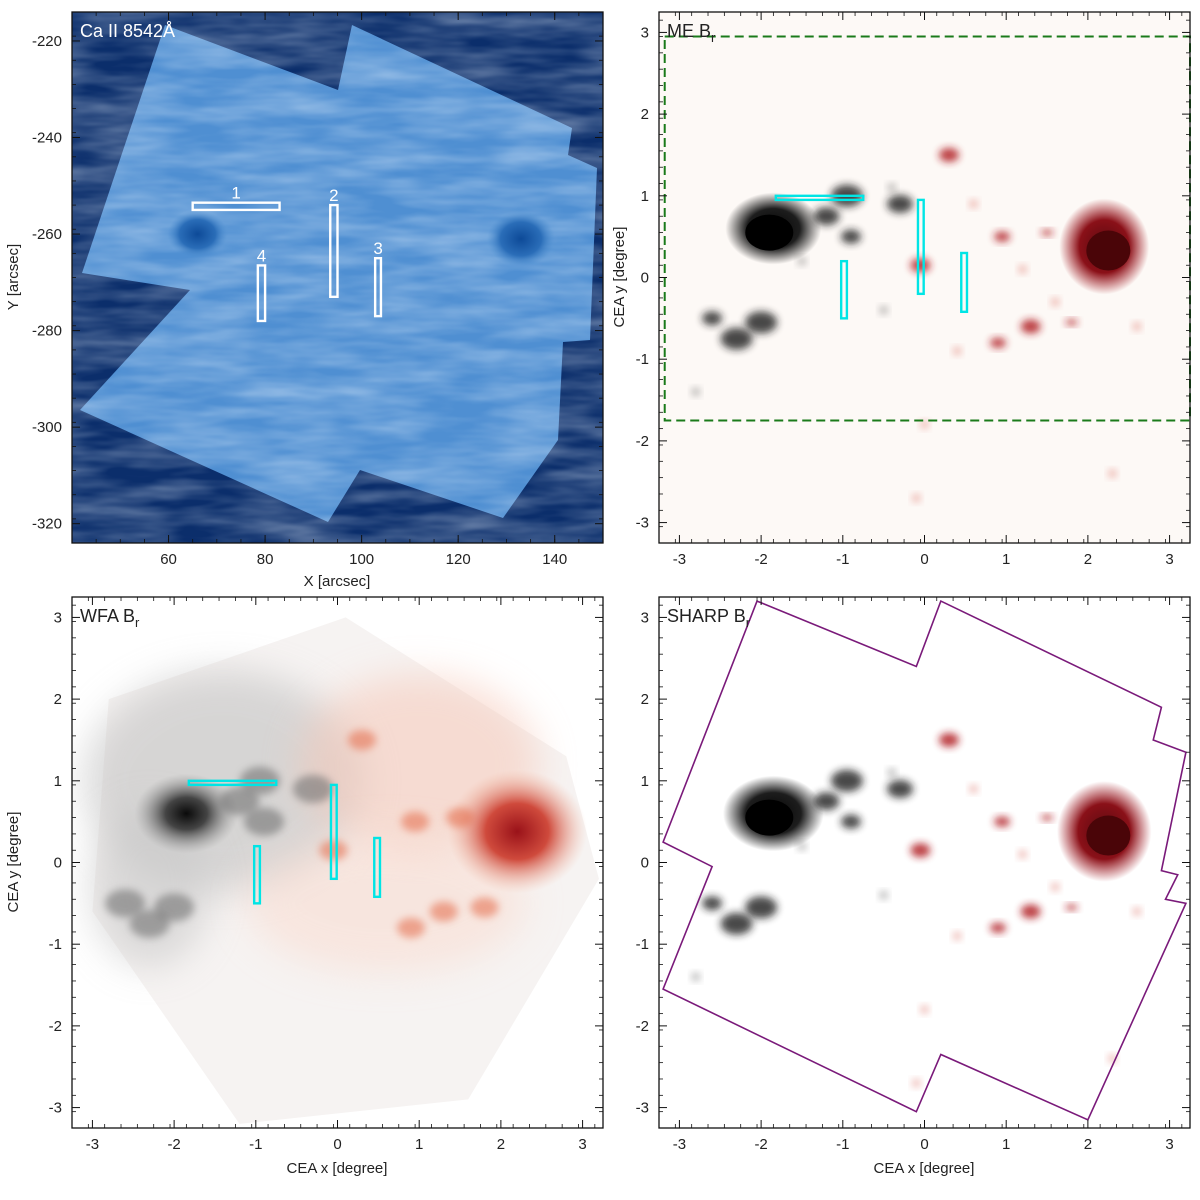 Image resolution: width=1200 pixels, height=1200 pixels. Describe the element at coordinates (517, 831) in the screenshot. I see `wfa-positive-sunspot` at that location.